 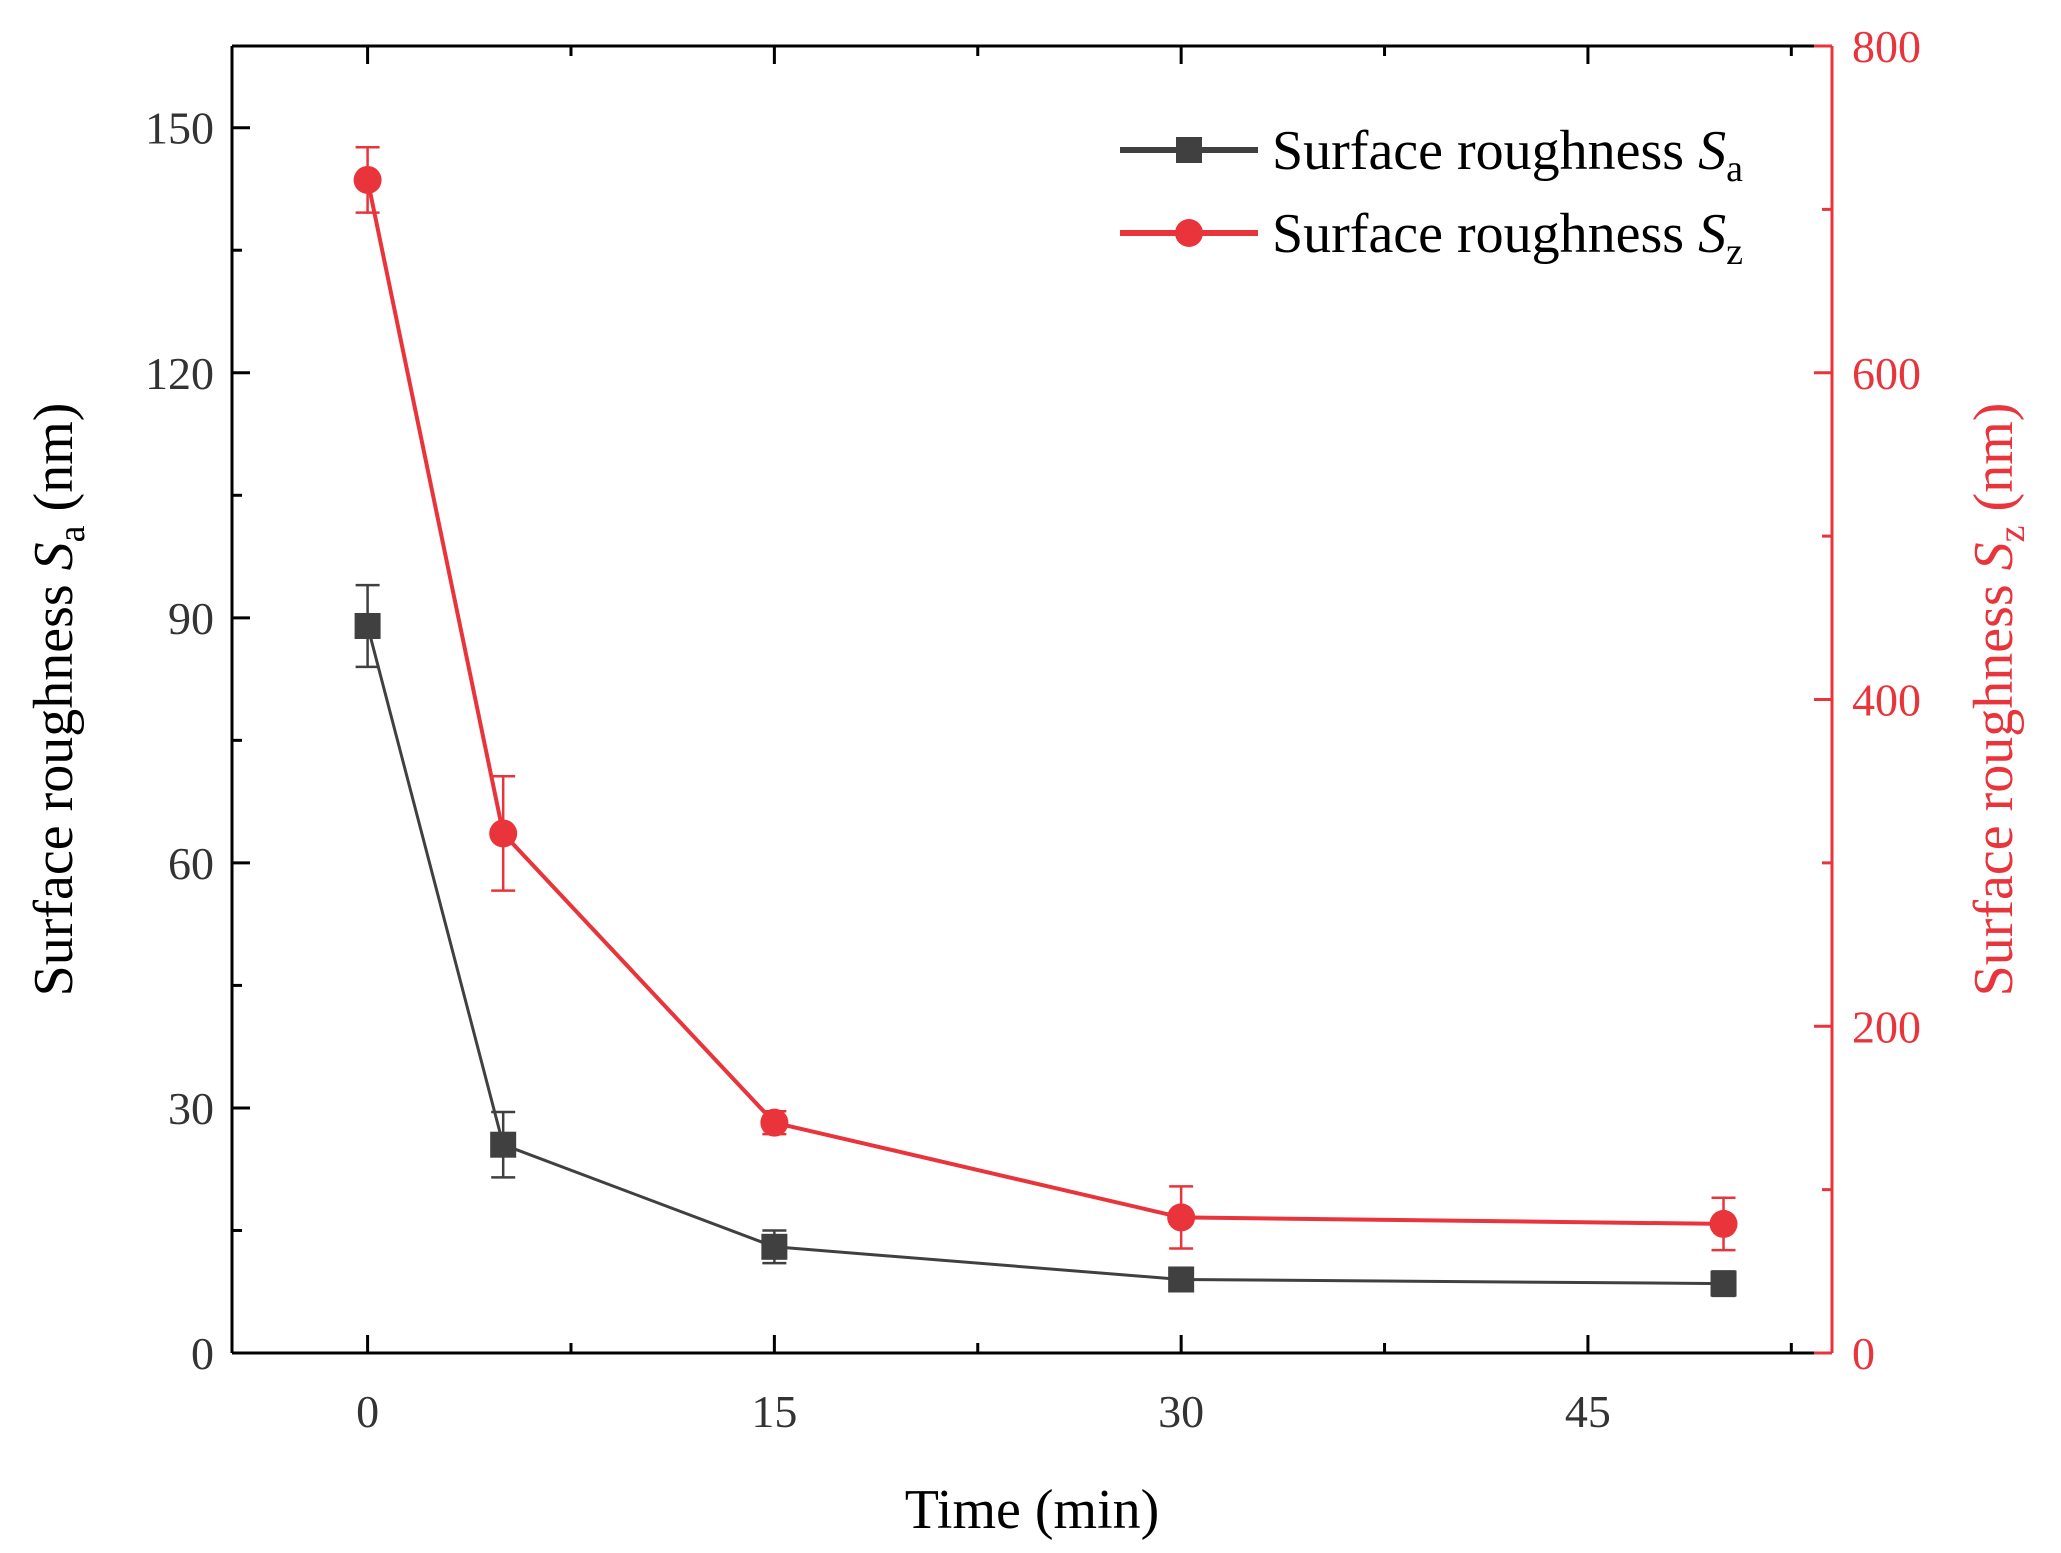 I want to click on y-left-axis-title: Surface roughness Sa (nm), so click(x=58, y=700).